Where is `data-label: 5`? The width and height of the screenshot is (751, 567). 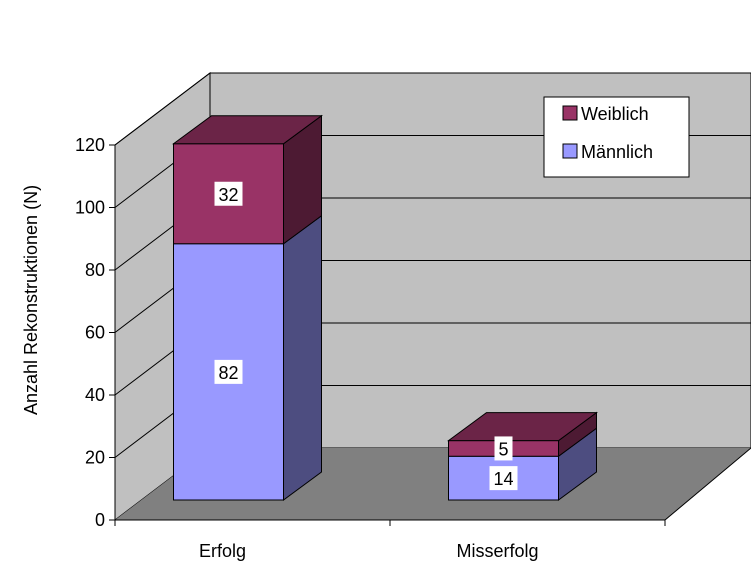 data-label: 5 is located at coordinates (503, 449).